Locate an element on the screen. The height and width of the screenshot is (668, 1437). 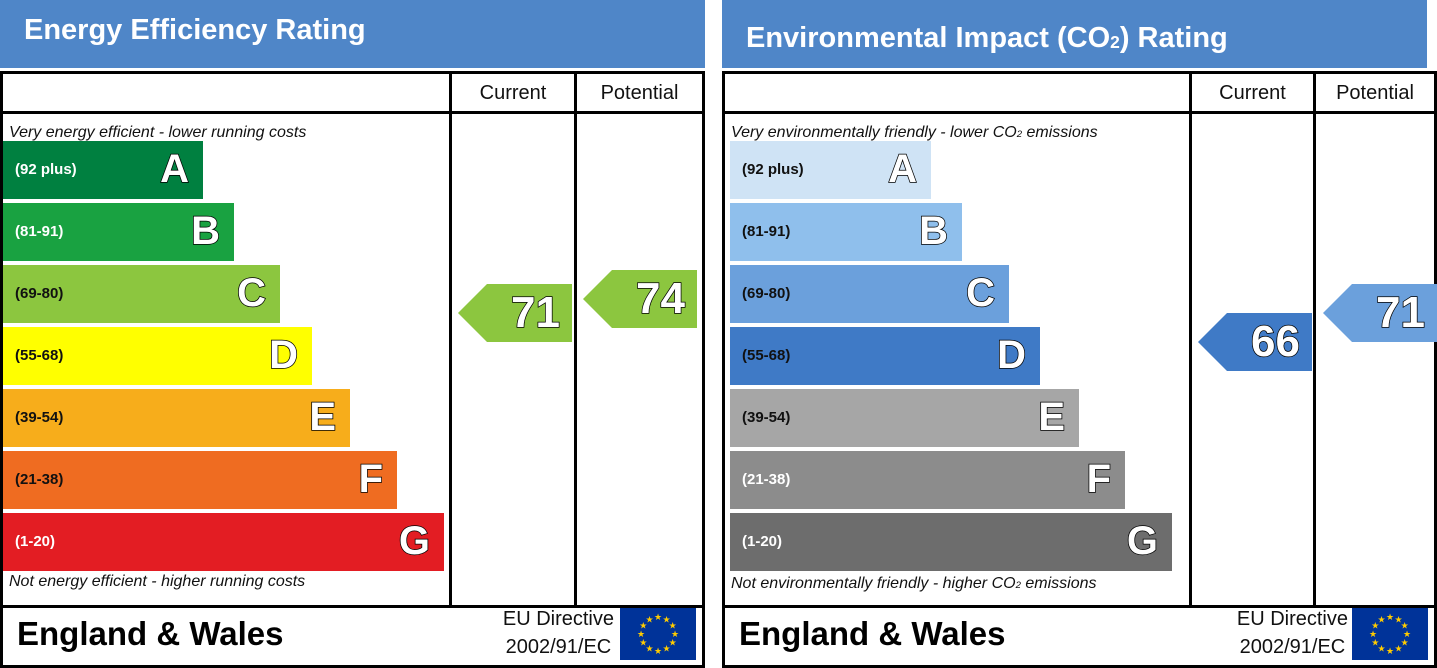
title-bar: Environmental Impact (CO2) Rating is located at coordinates (1074, 34).